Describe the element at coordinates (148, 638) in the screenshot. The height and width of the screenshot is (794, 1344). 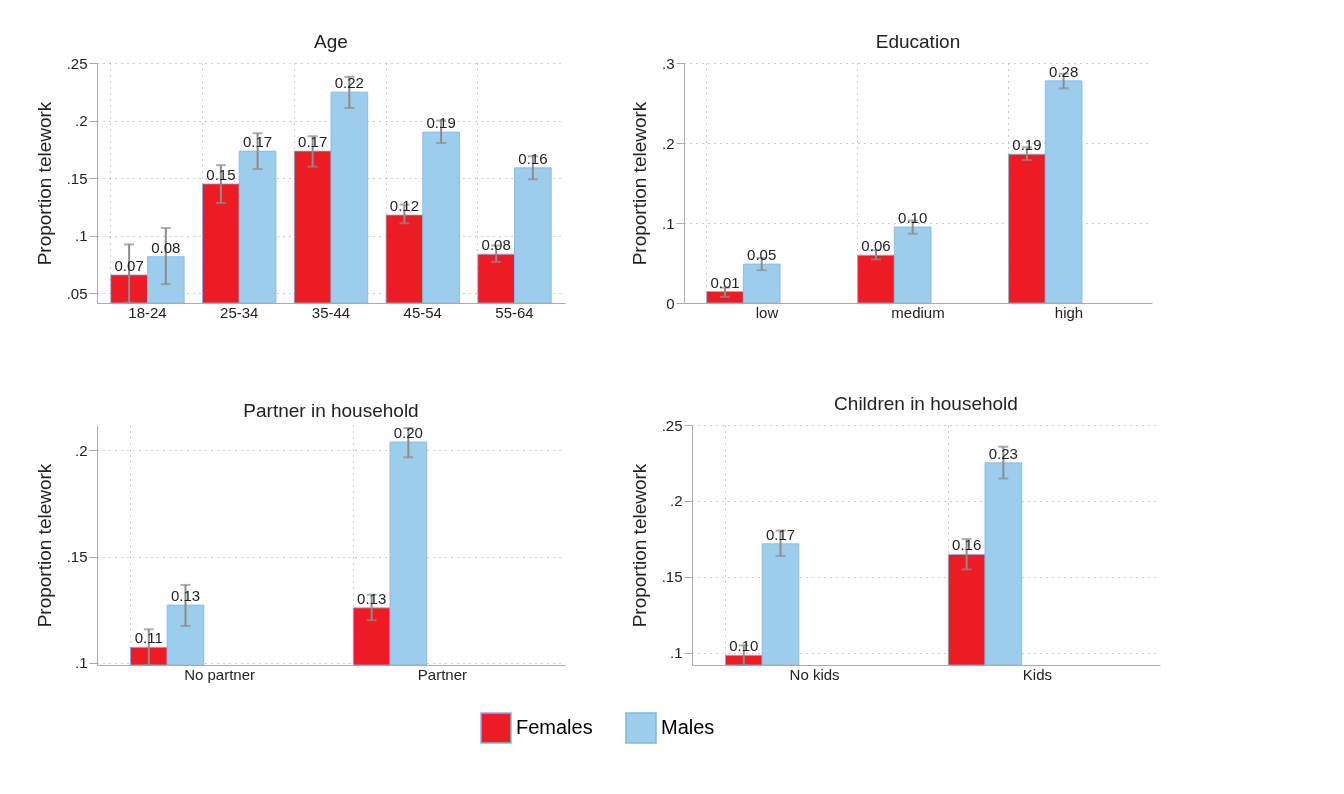
I see `data-label: 0.11` at that location.